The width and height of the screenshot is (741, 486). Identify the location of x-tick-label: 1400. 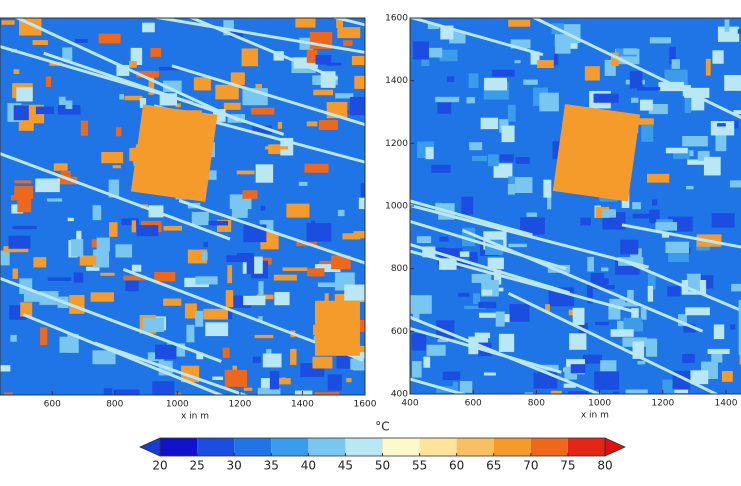
(726, 404).